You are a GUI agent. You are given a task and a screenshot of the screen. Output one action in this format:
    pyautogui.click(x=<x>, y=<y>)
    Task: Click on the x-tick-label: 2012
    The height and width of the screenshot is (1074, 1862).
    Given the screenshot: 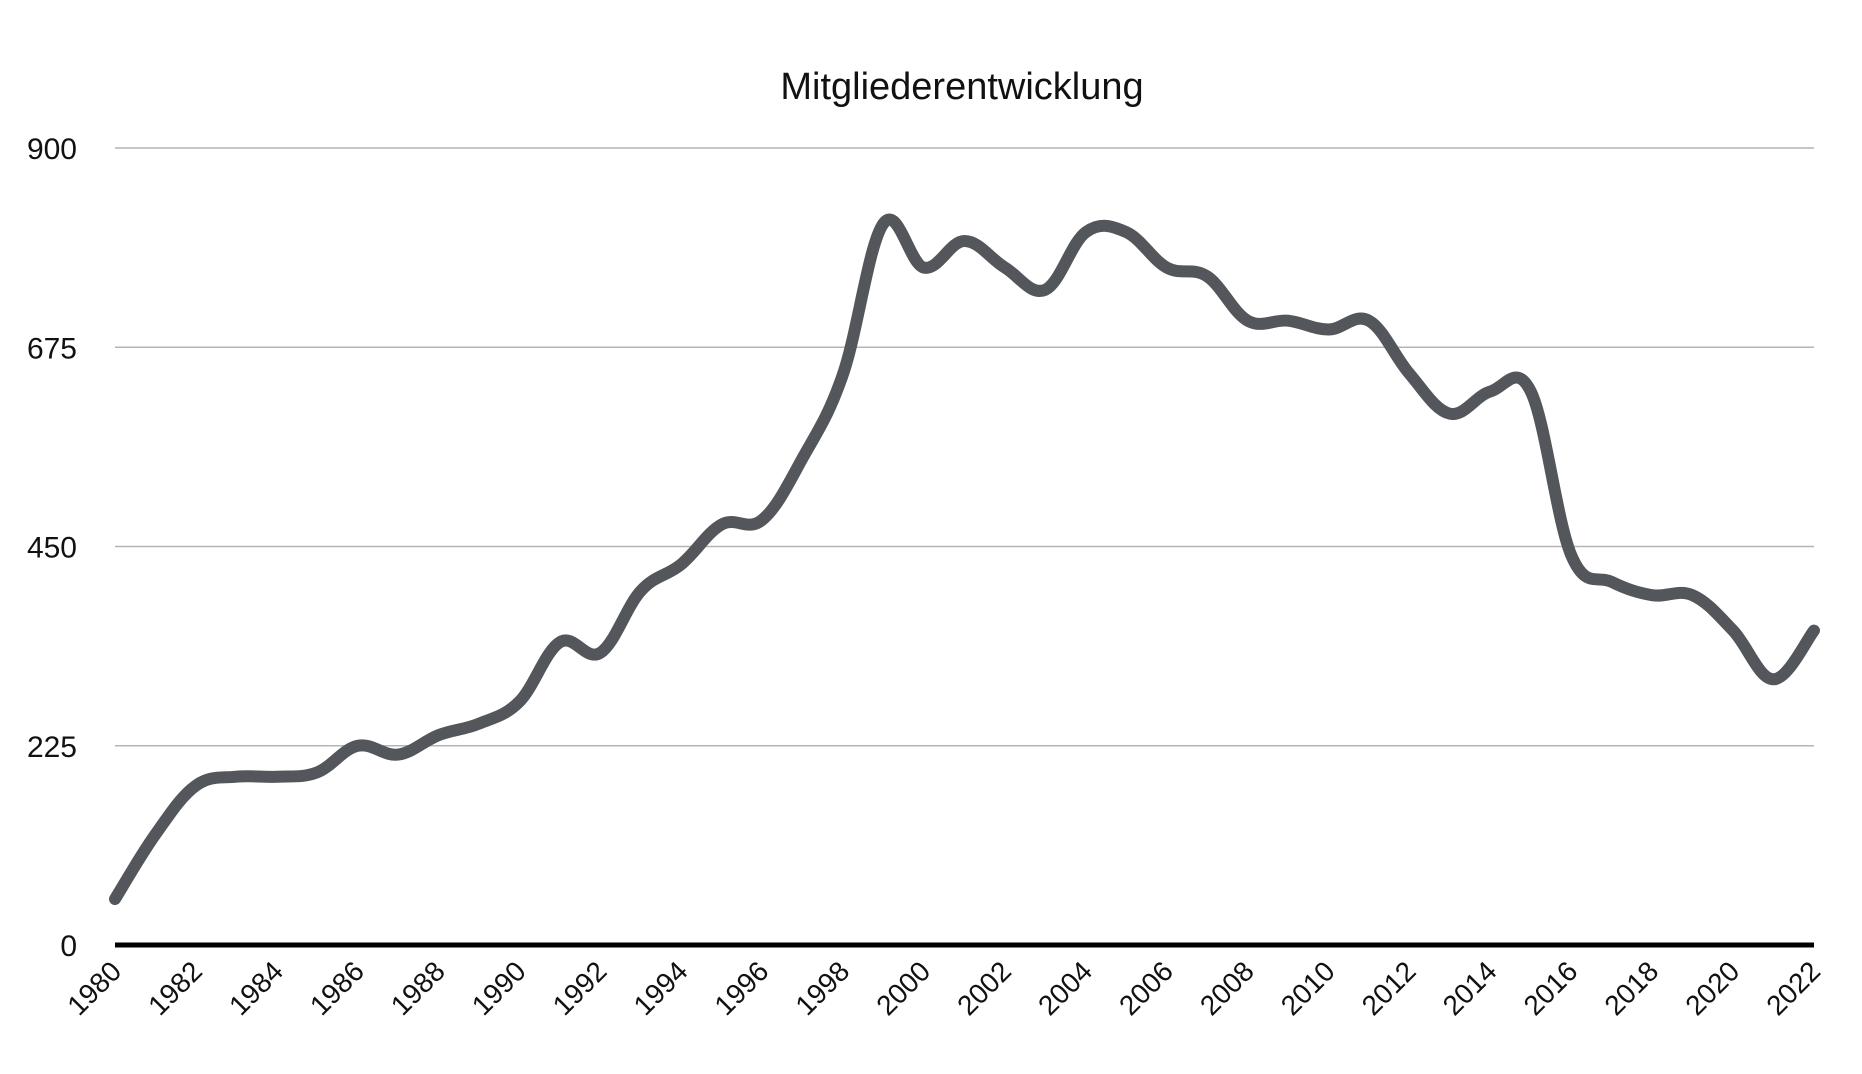 What is the action you would take?
    pyautogui.click(x=1389, y=988)
    